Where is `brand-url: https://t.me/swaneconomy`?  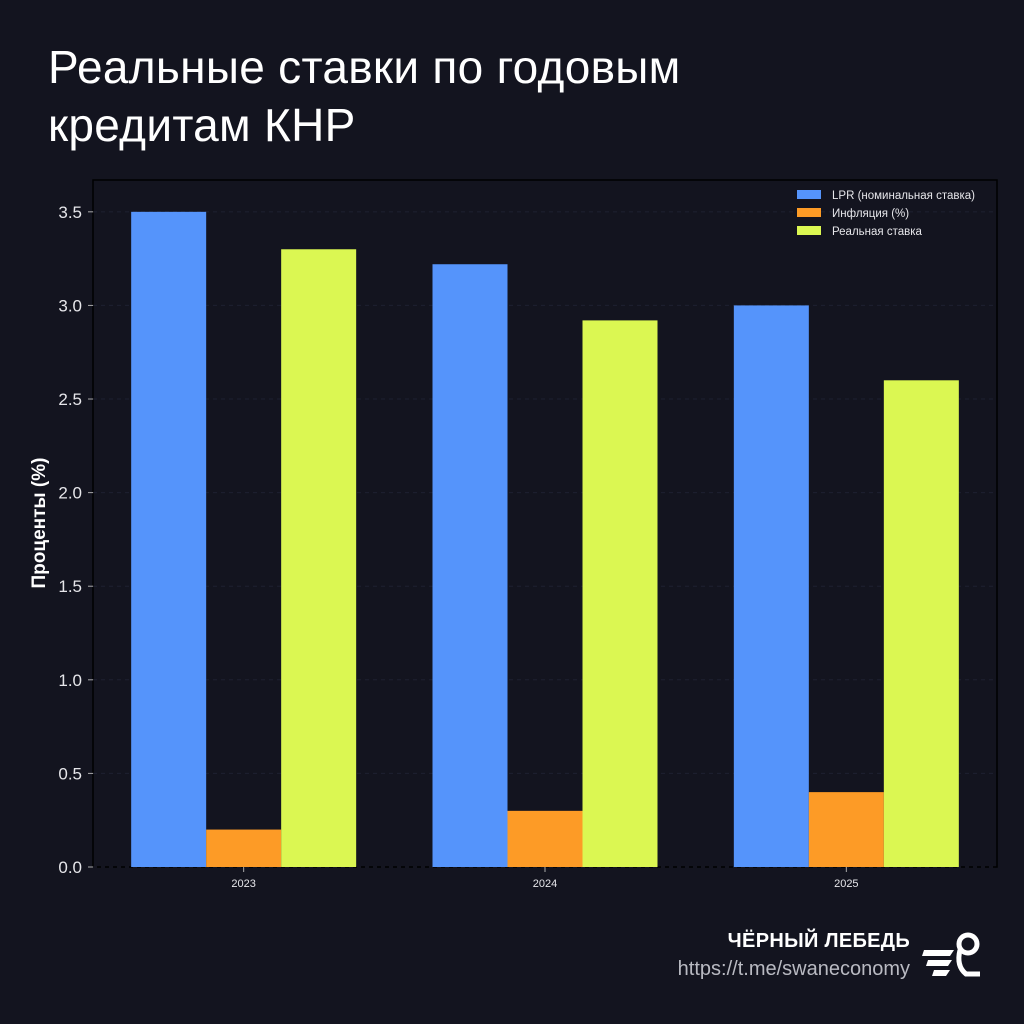 brand-url: https://t.me/swaneconomy is located at coordinates (793, 969).